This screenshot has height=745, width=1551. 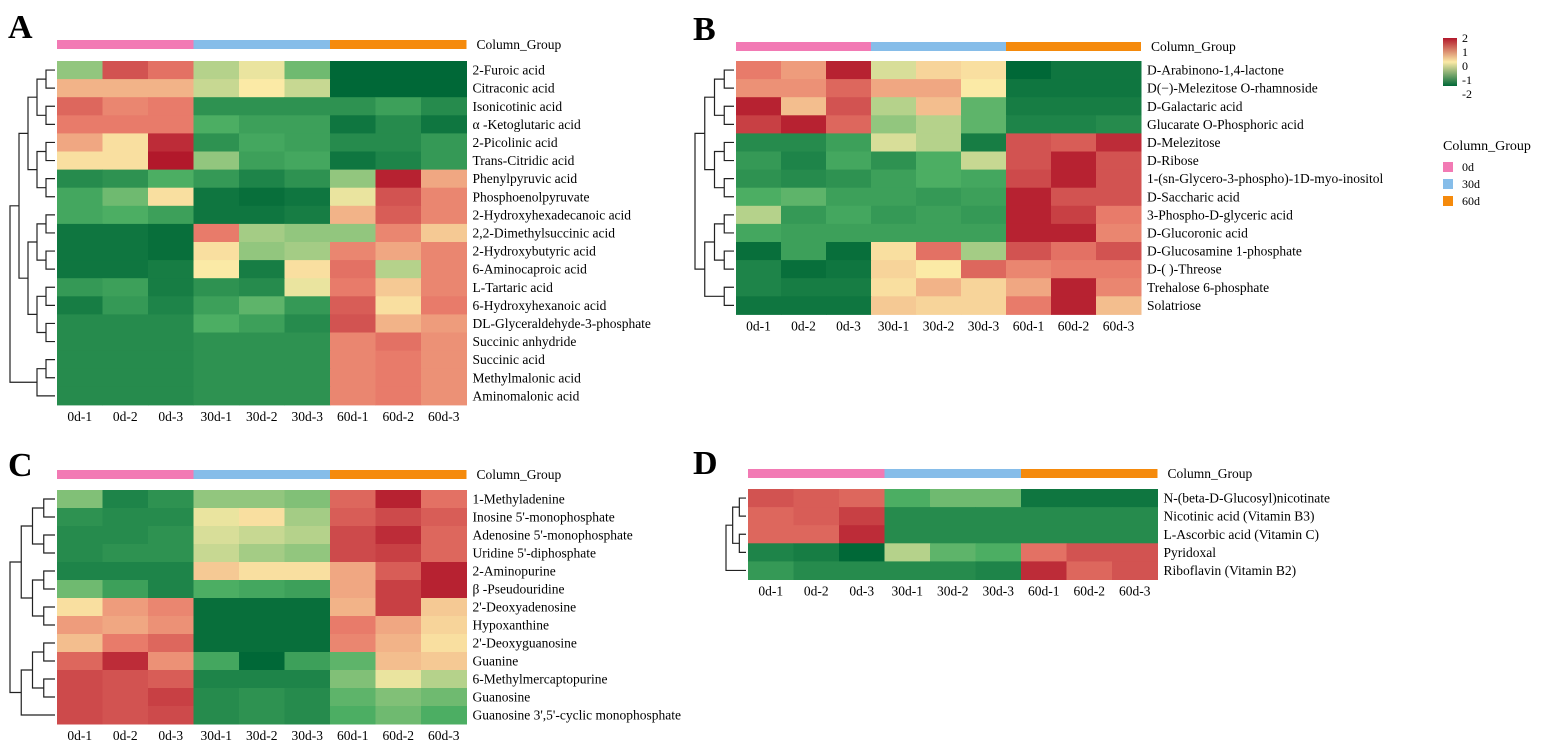 I want to click on colorbar-tick-neg2: -2, so click(x=1467, y=94).